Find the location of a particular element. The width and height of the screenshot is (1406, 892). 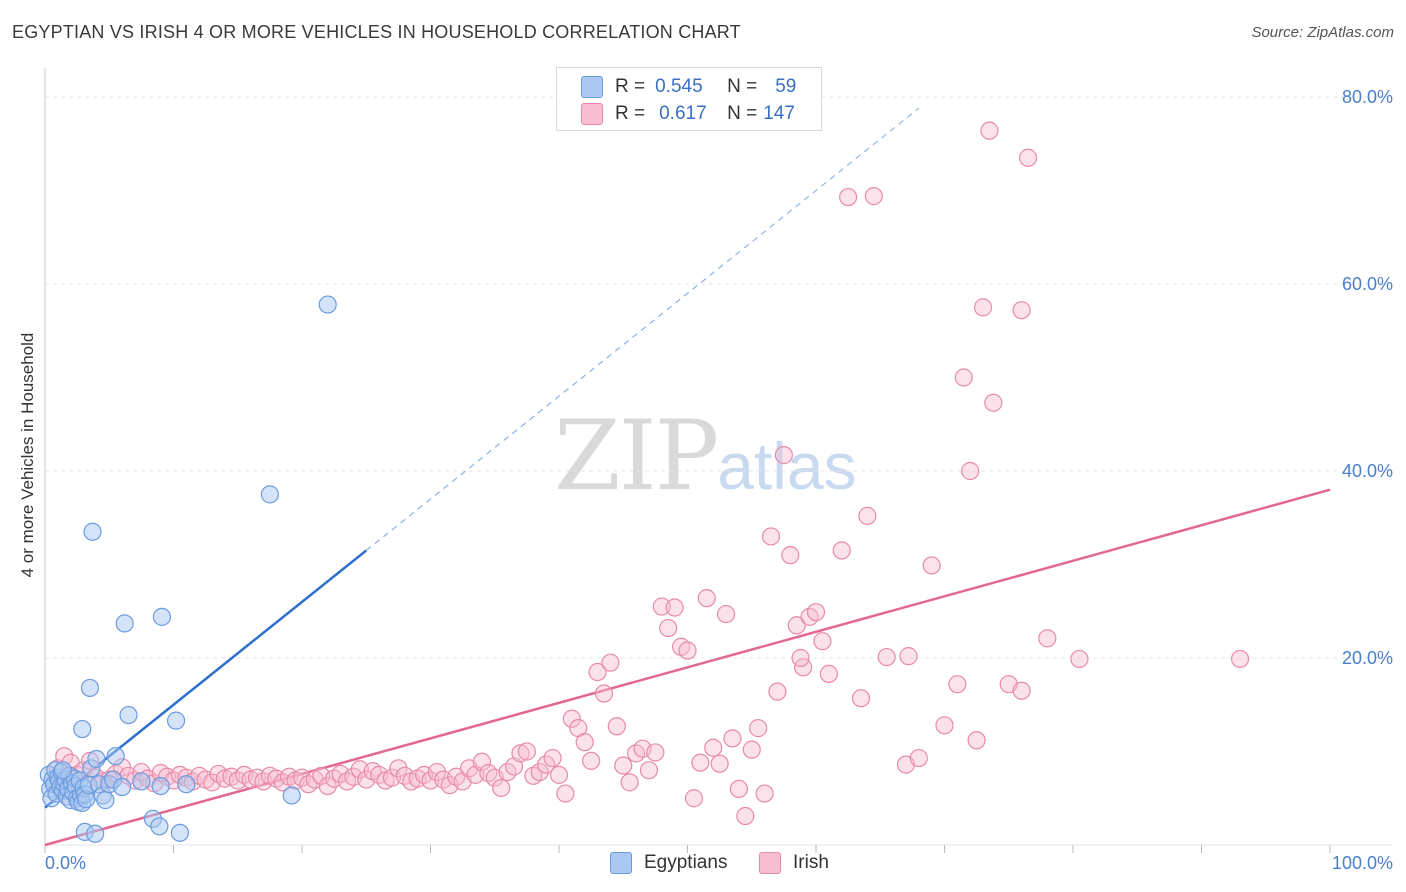

y-tick-label: 20.0% is located at coordinates (1367, 658).